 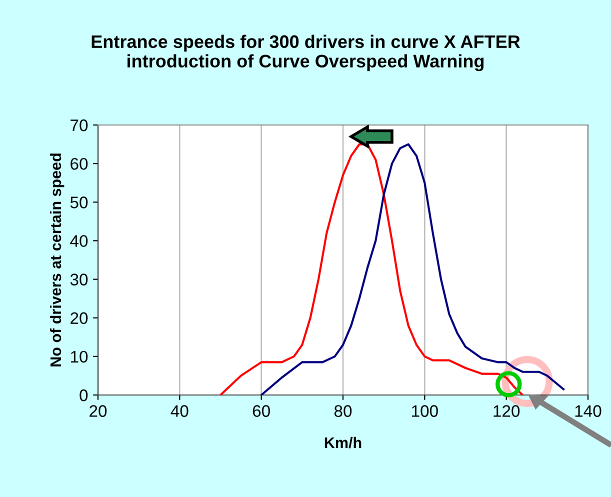 I want to click on y-tick-label: 50, so click(x=79, y=202).